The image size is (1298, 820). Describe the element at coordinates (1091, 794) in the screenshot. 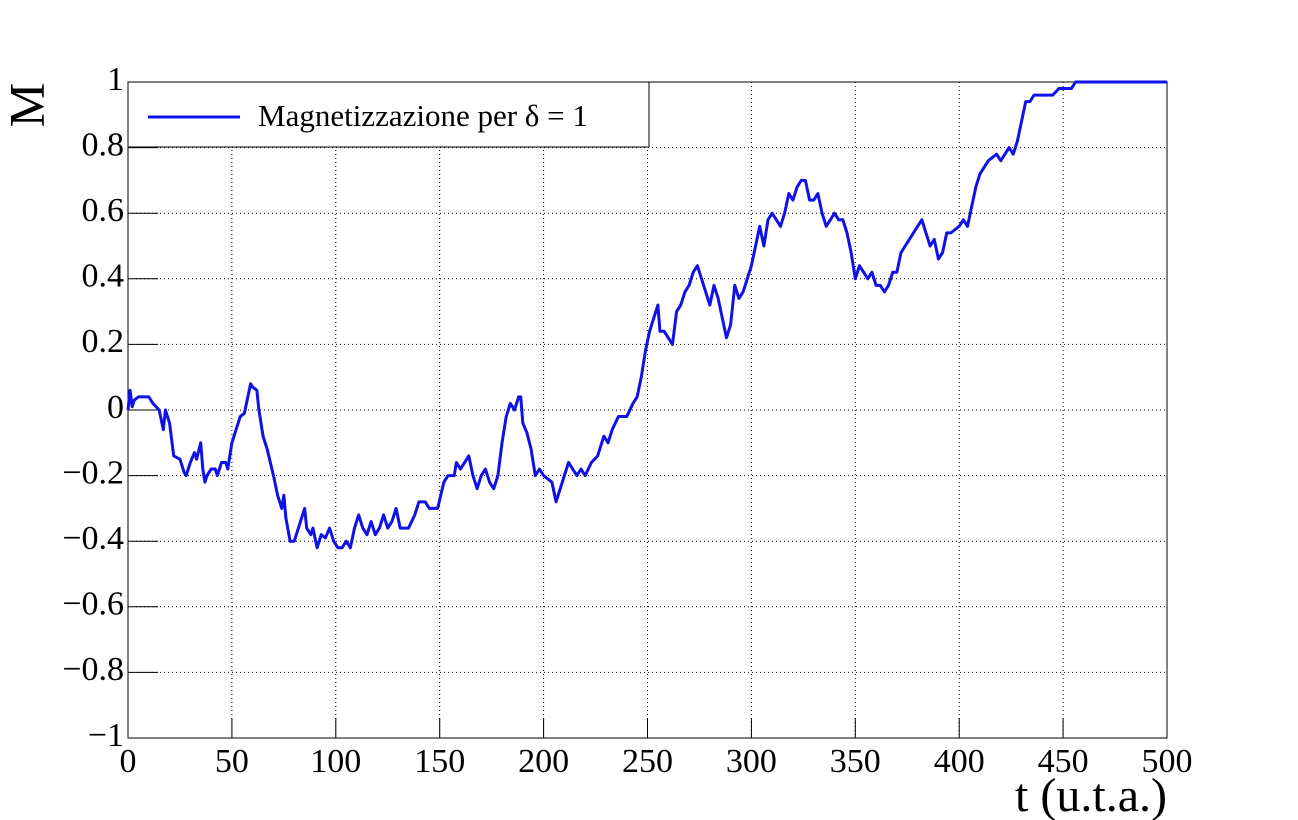

I see `x-axis-title: t (u.t.a.)` at that location.